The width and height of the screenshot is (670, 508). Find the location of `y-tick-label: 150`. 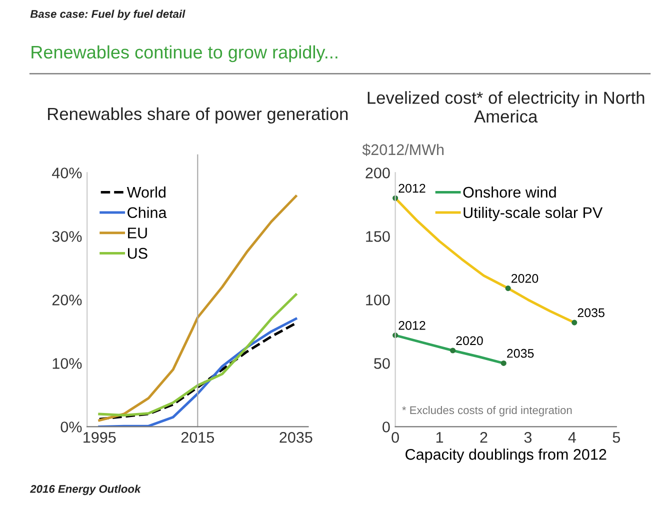

y-tick-label: 150 is located at coordinates (378, 236).